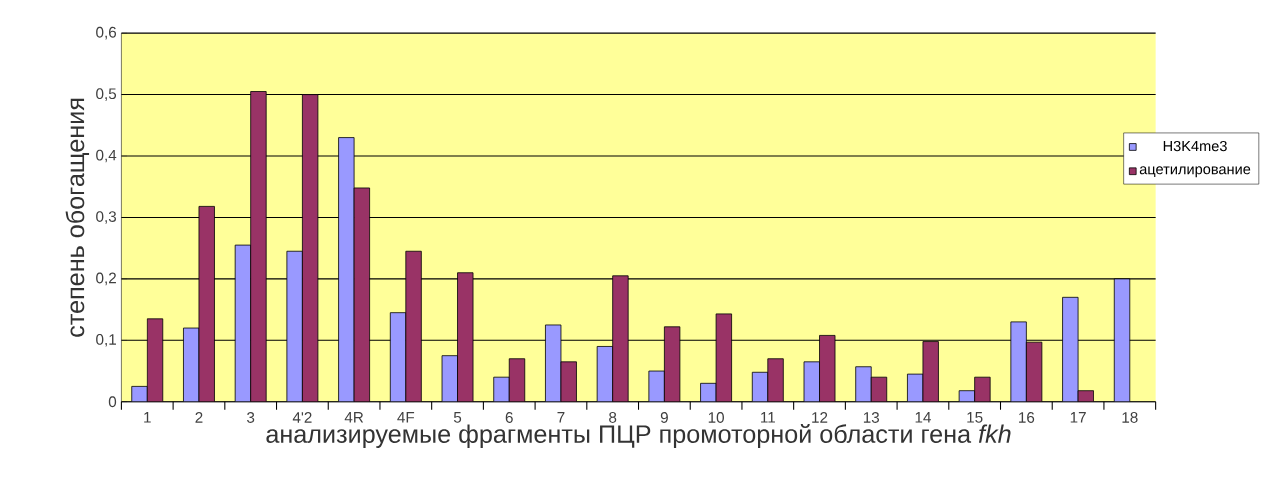  What do you see at coordinates (509, 417) in the screenshot?
I see `x-tick-label: 6` at bounding box center [509, 417].